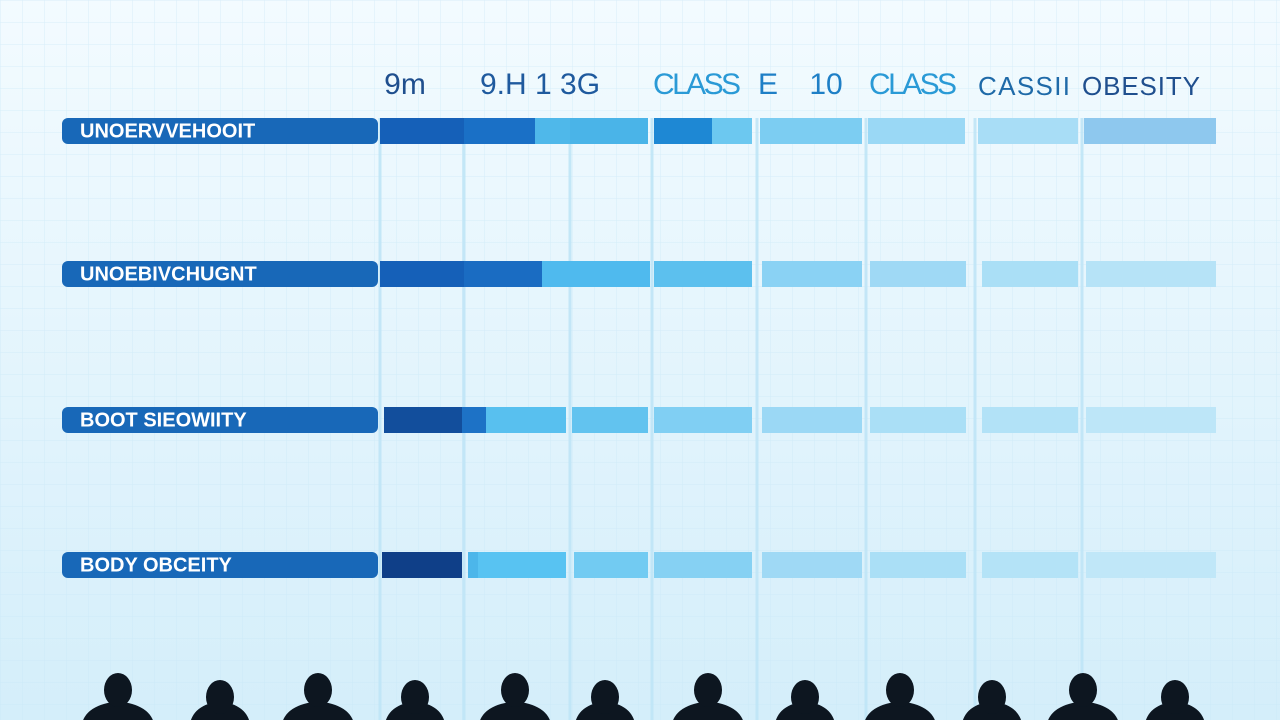  Describe the element at coordinates (1141, 86) in the screenshot. I see `column-header: OBESITY` at that location.